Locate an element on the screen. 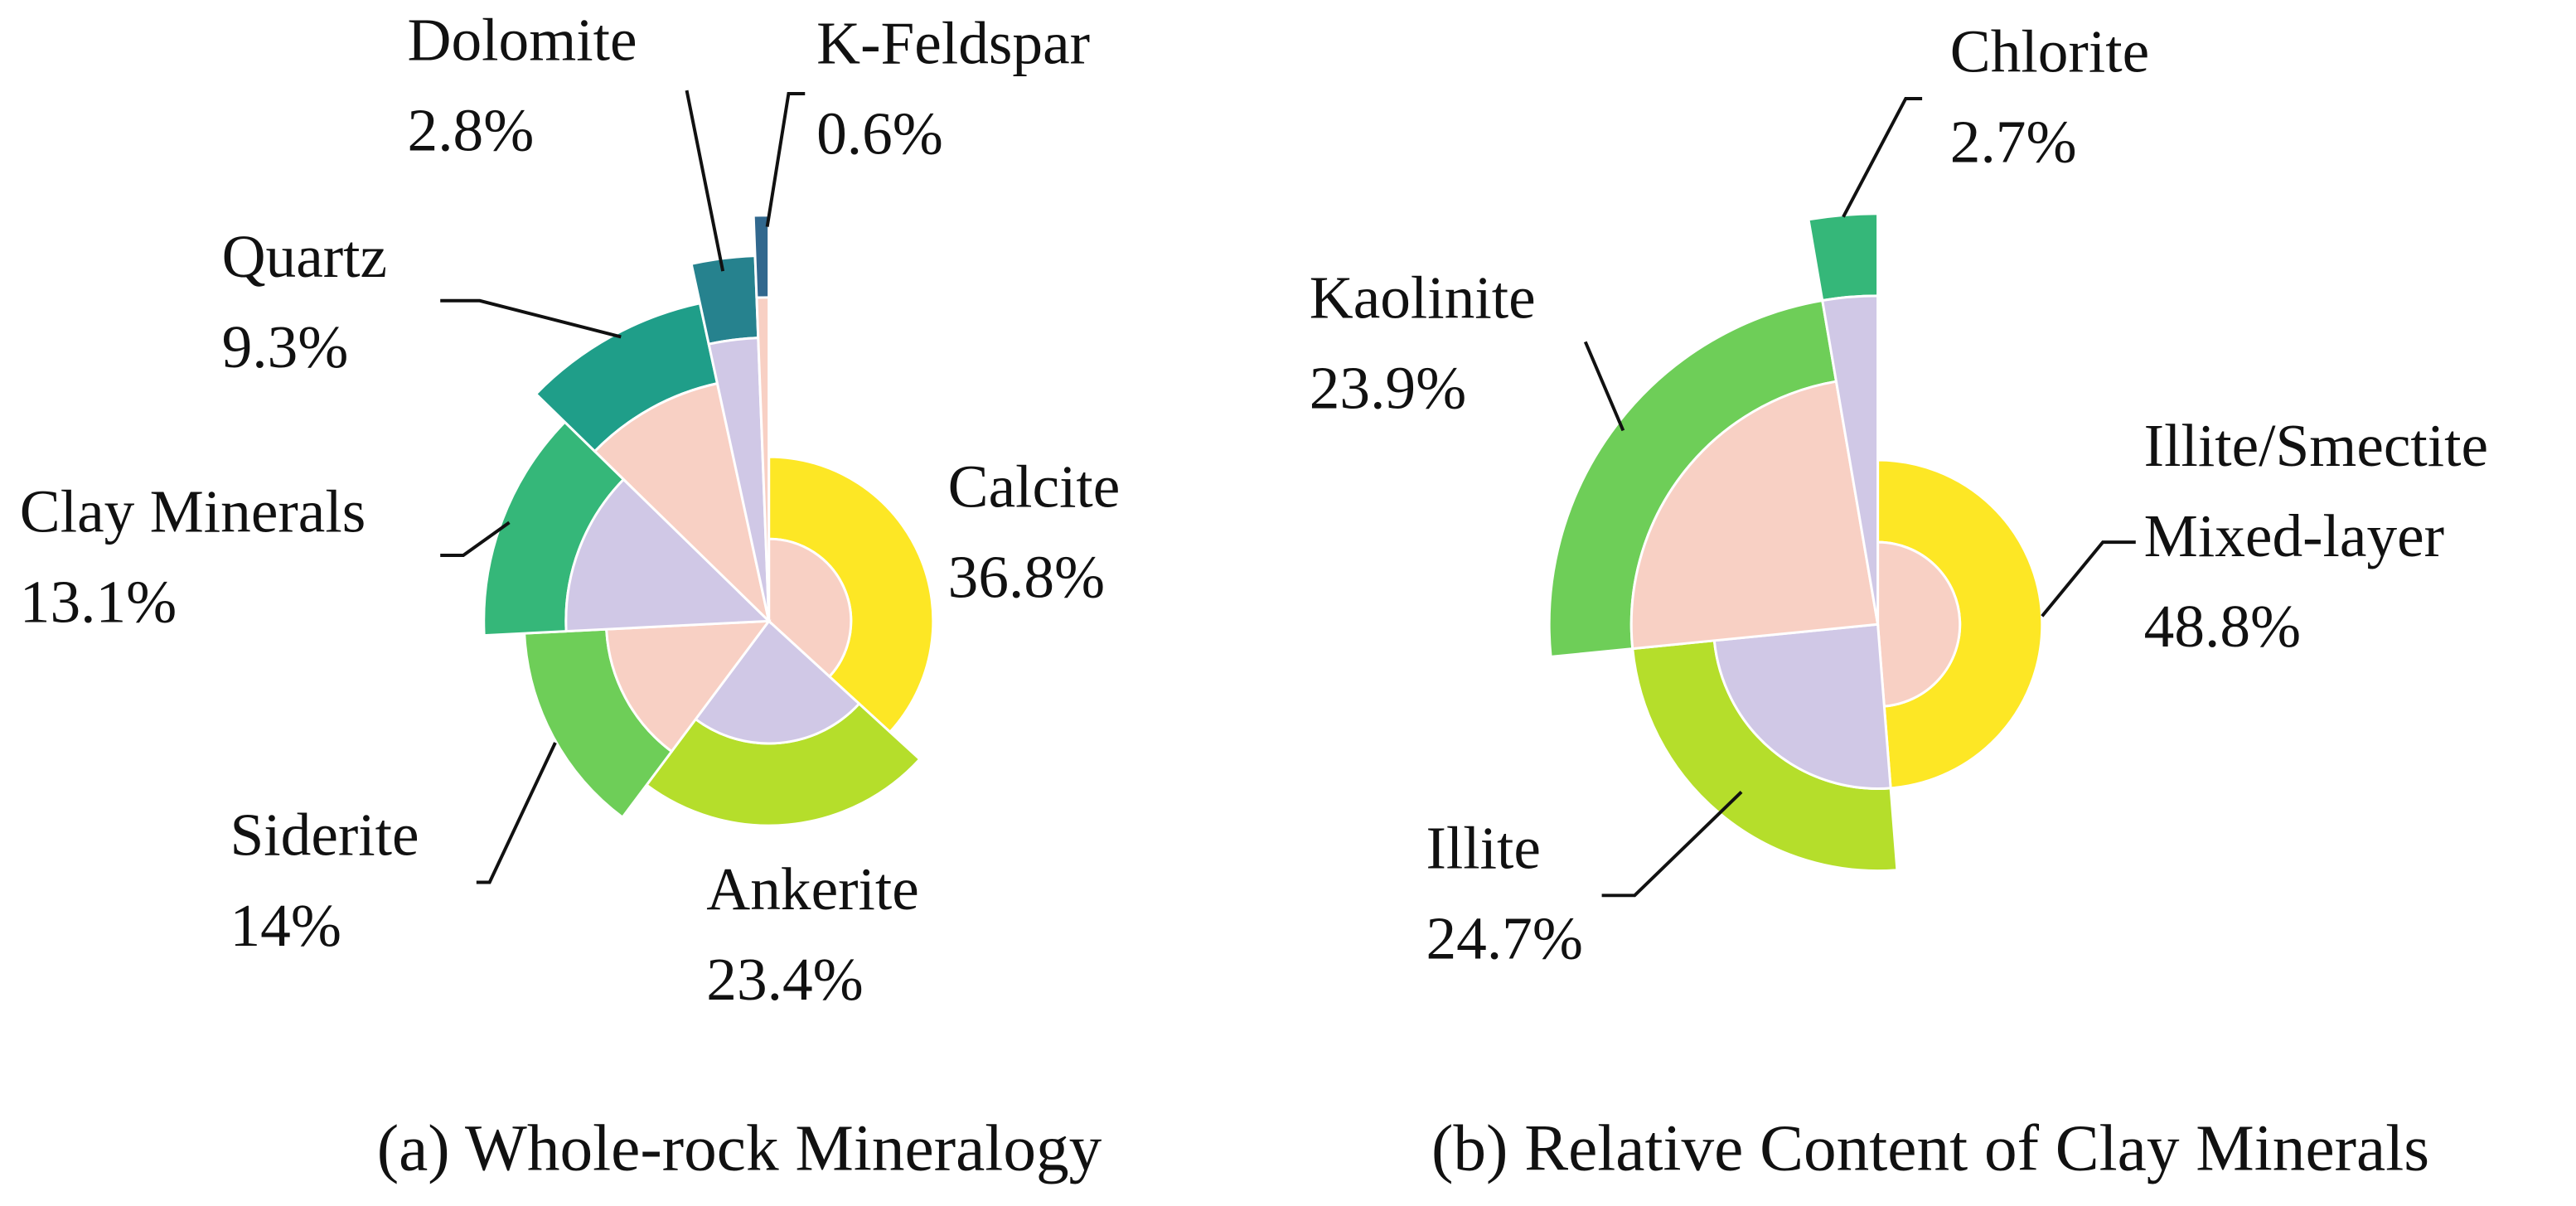 The image size is (2576, 1206). category-label: Siderite is located at coordinates (324, 835).